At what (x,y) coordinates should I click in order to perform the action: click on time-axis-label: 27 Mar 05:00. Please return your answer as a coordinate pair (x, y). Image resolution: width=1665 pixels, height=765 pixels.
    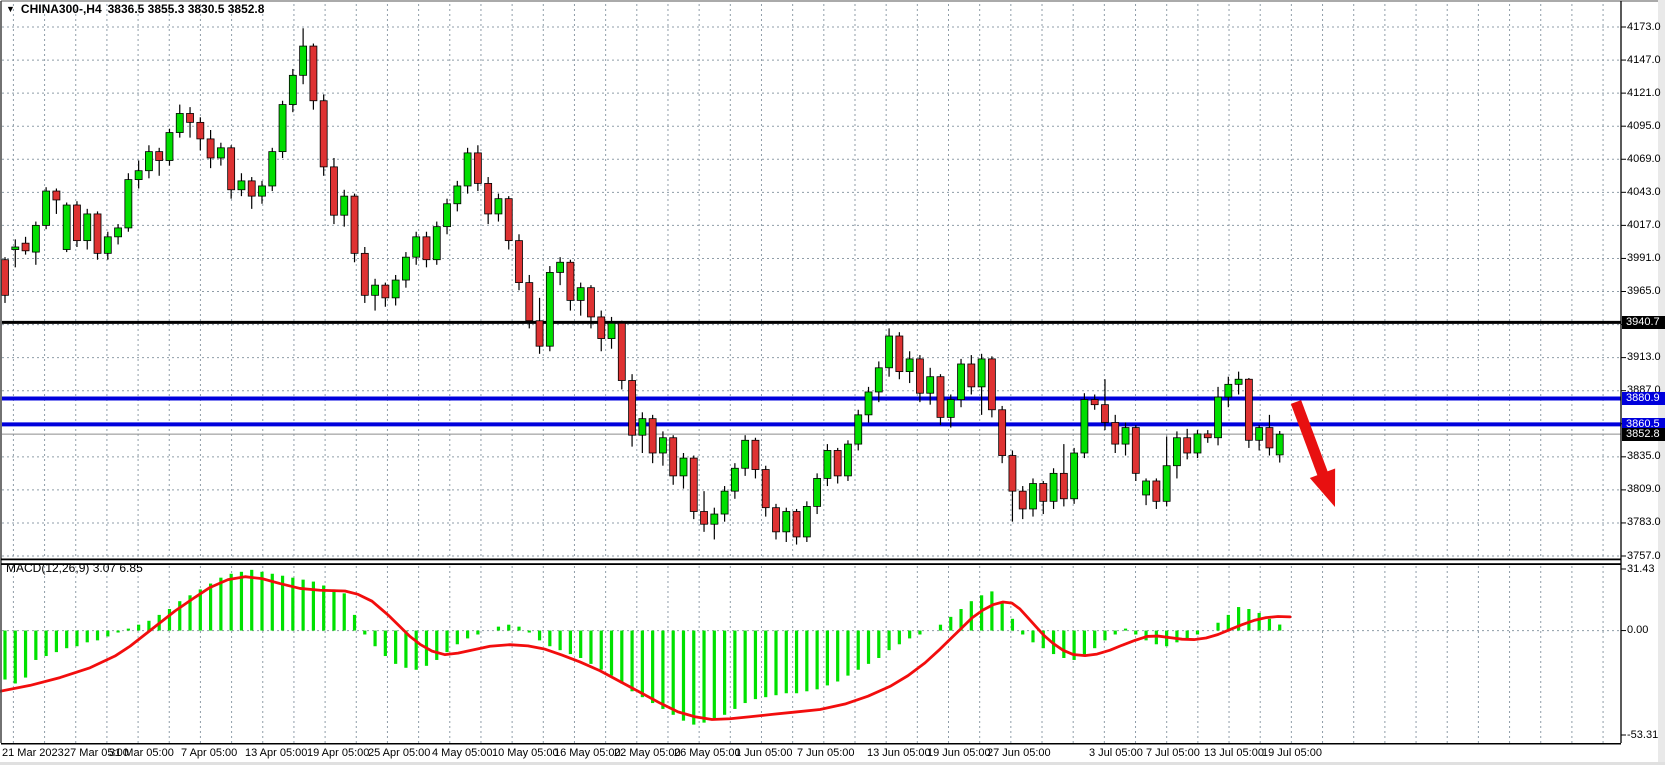
    Looking at the image, I should click on (96, 753).